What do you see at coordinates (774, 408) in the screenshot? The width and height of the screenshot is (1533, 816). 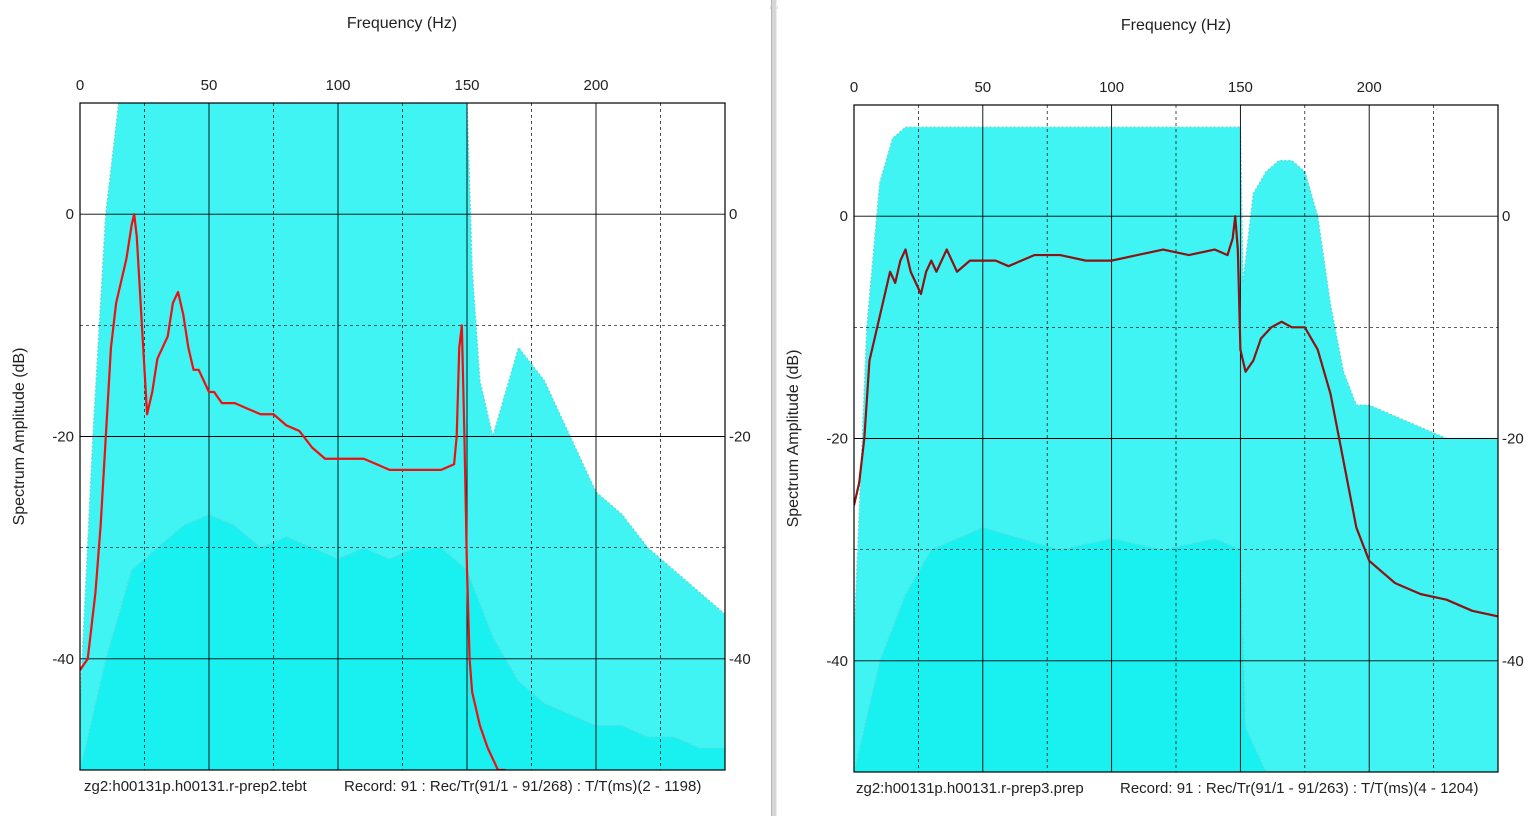 I see `panel-splitter` at bounding box center [774, 408].